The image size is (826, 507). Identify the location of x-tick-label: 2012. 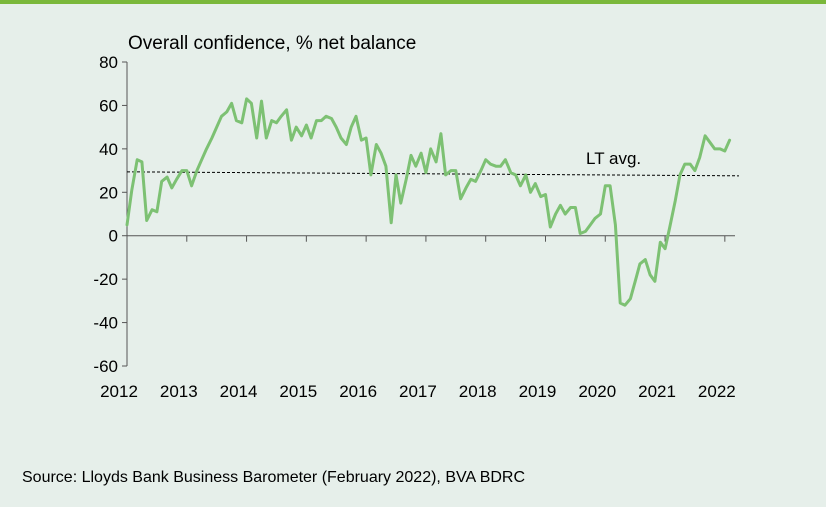
(119, 391).